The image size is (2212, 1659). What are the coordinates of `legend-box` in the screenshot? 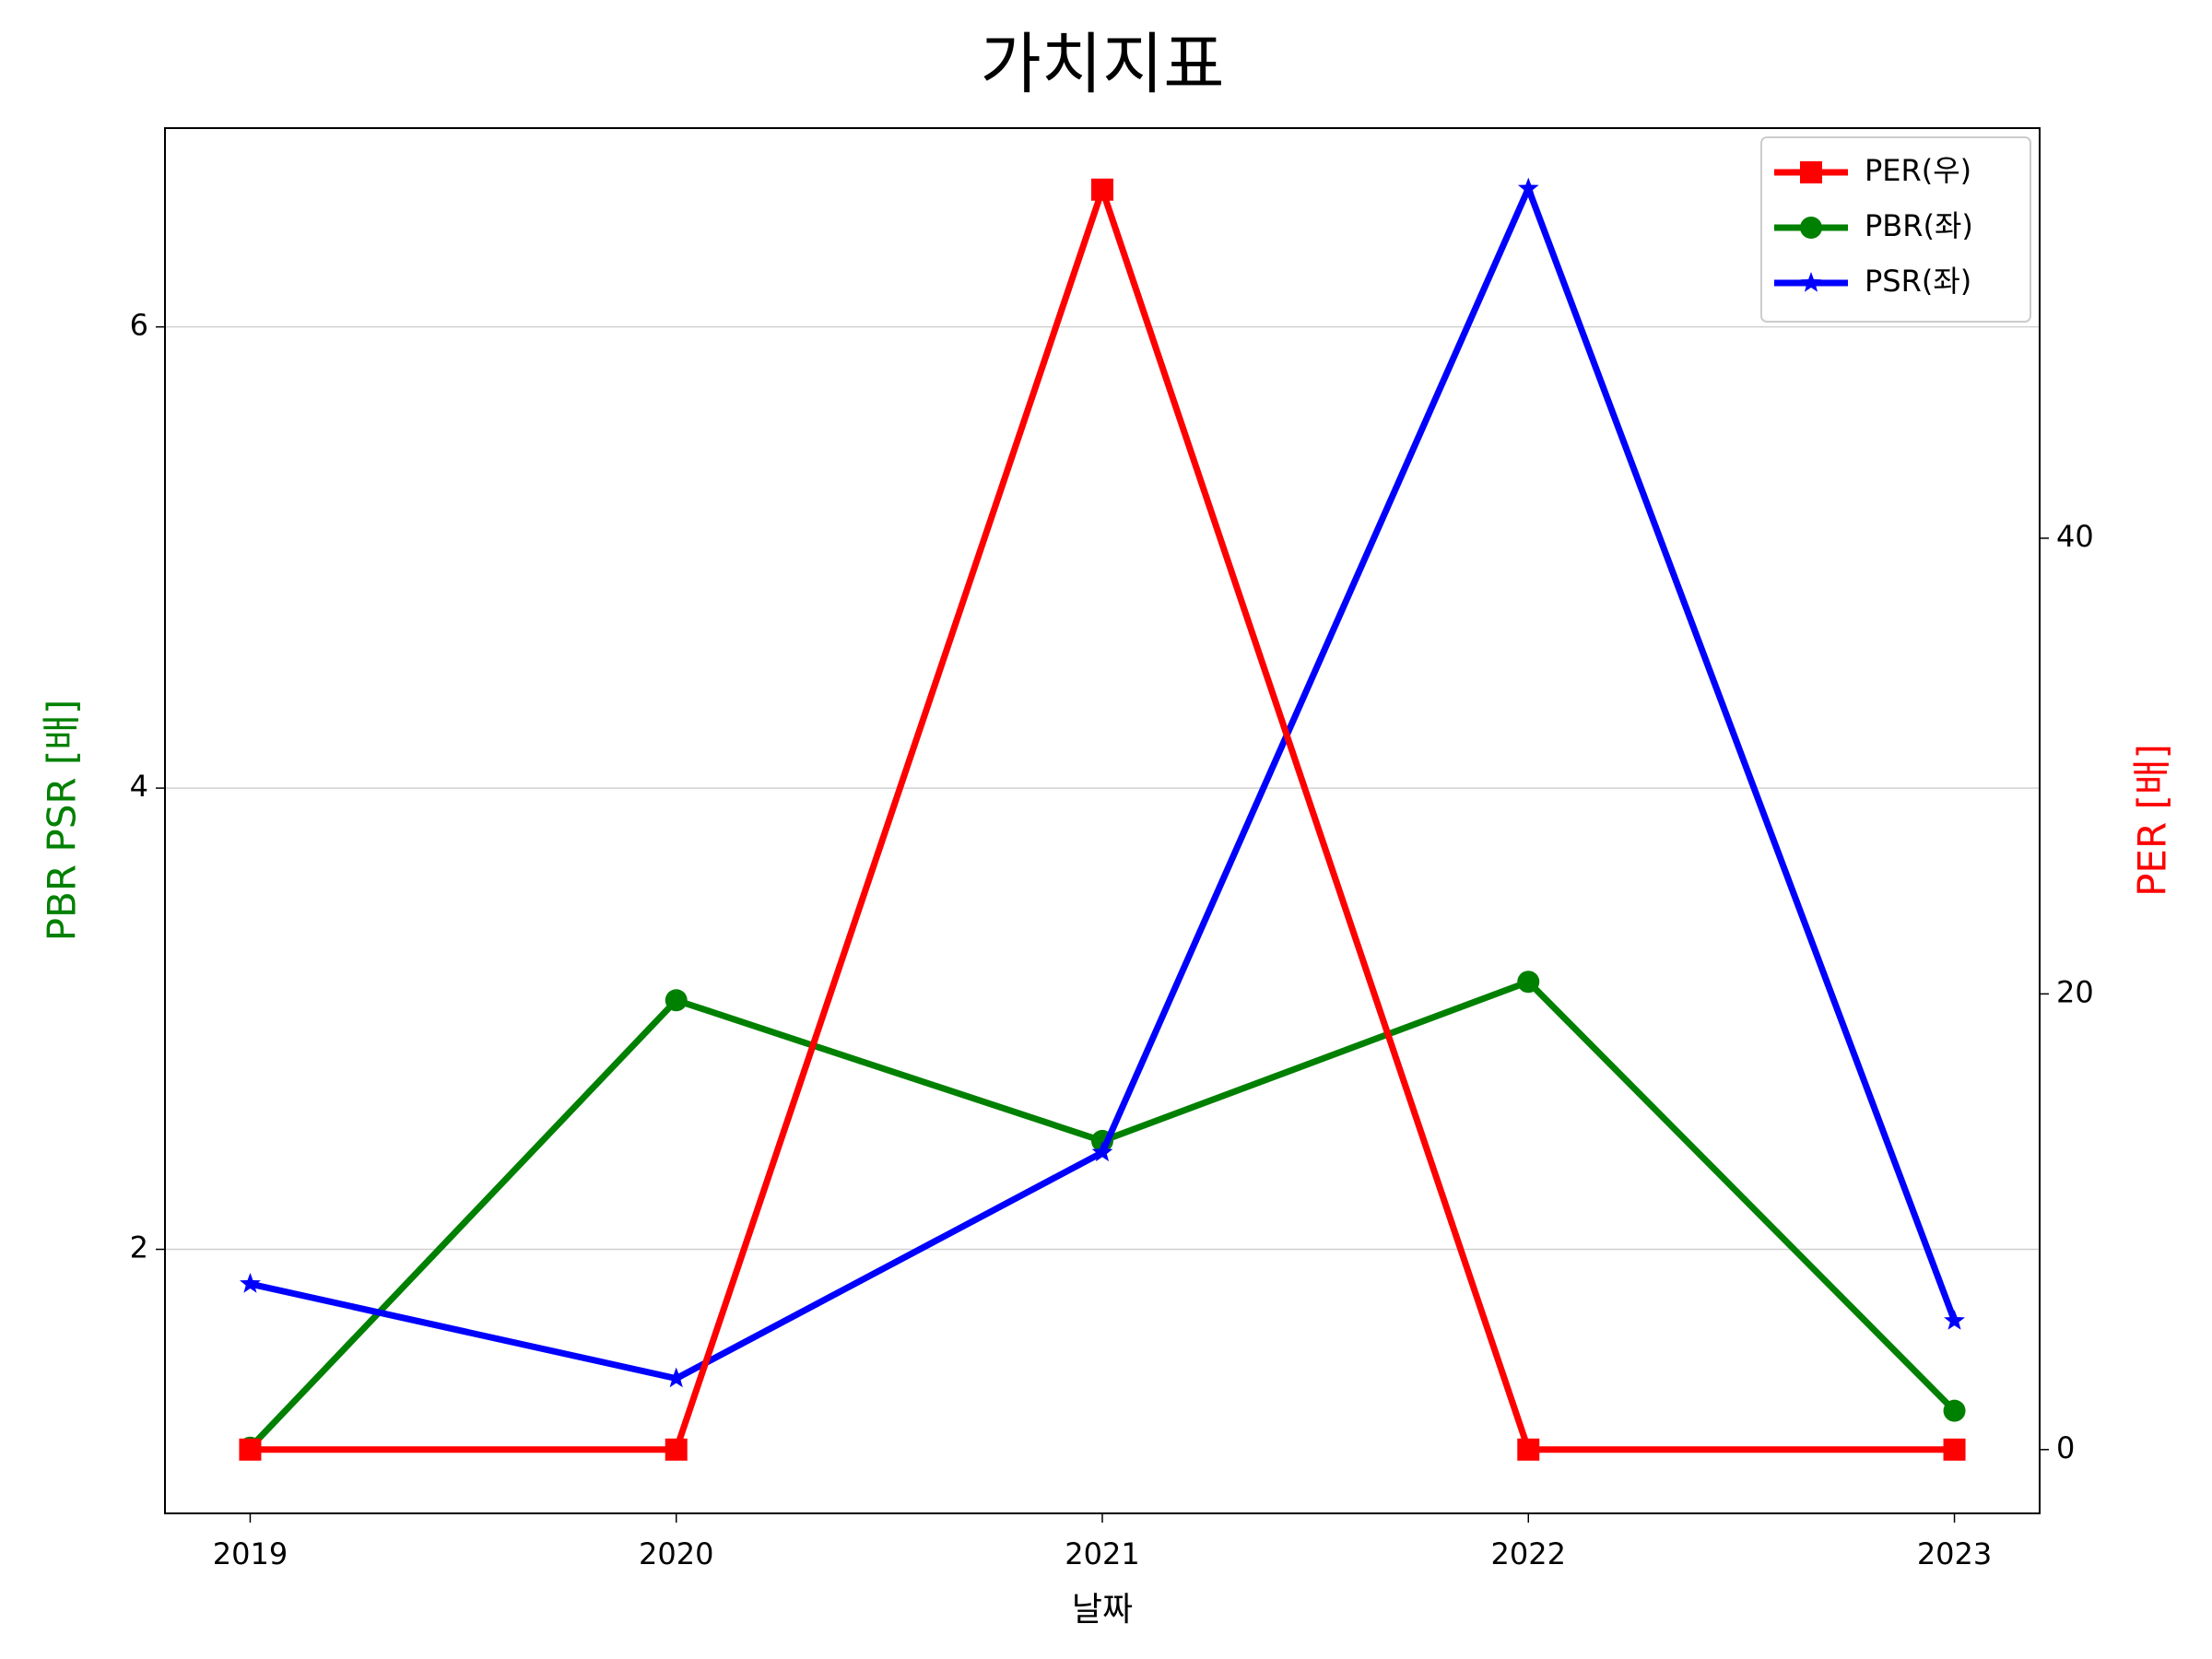 It's located at (1895, 229).